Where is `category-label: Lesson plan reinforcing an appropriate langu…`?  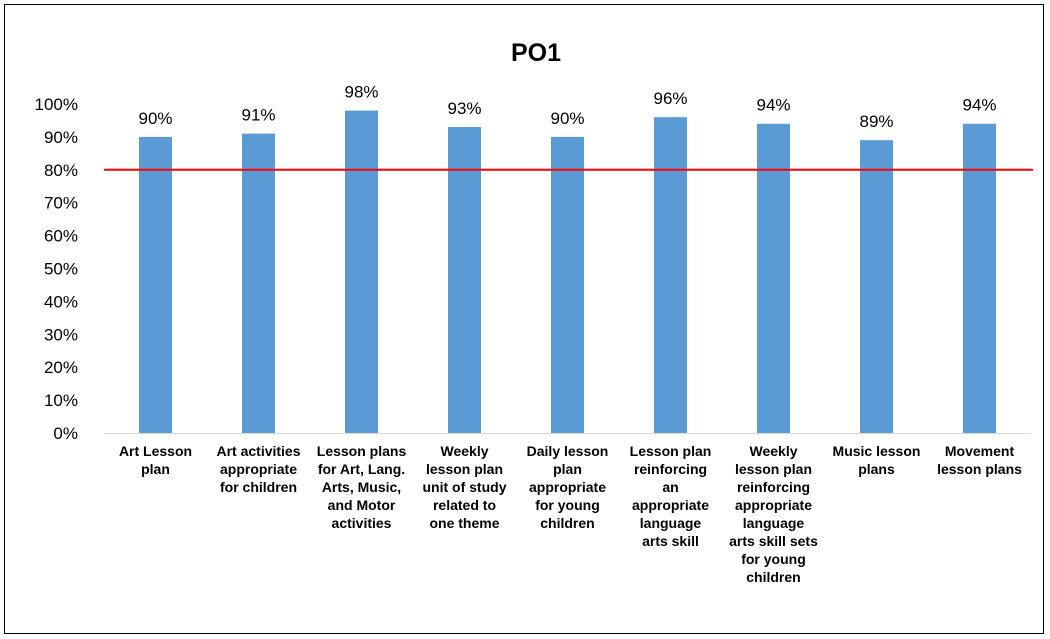 category-label: Lesson plan reinforcing an appropriate langu… is located at coordinates (671, 496).